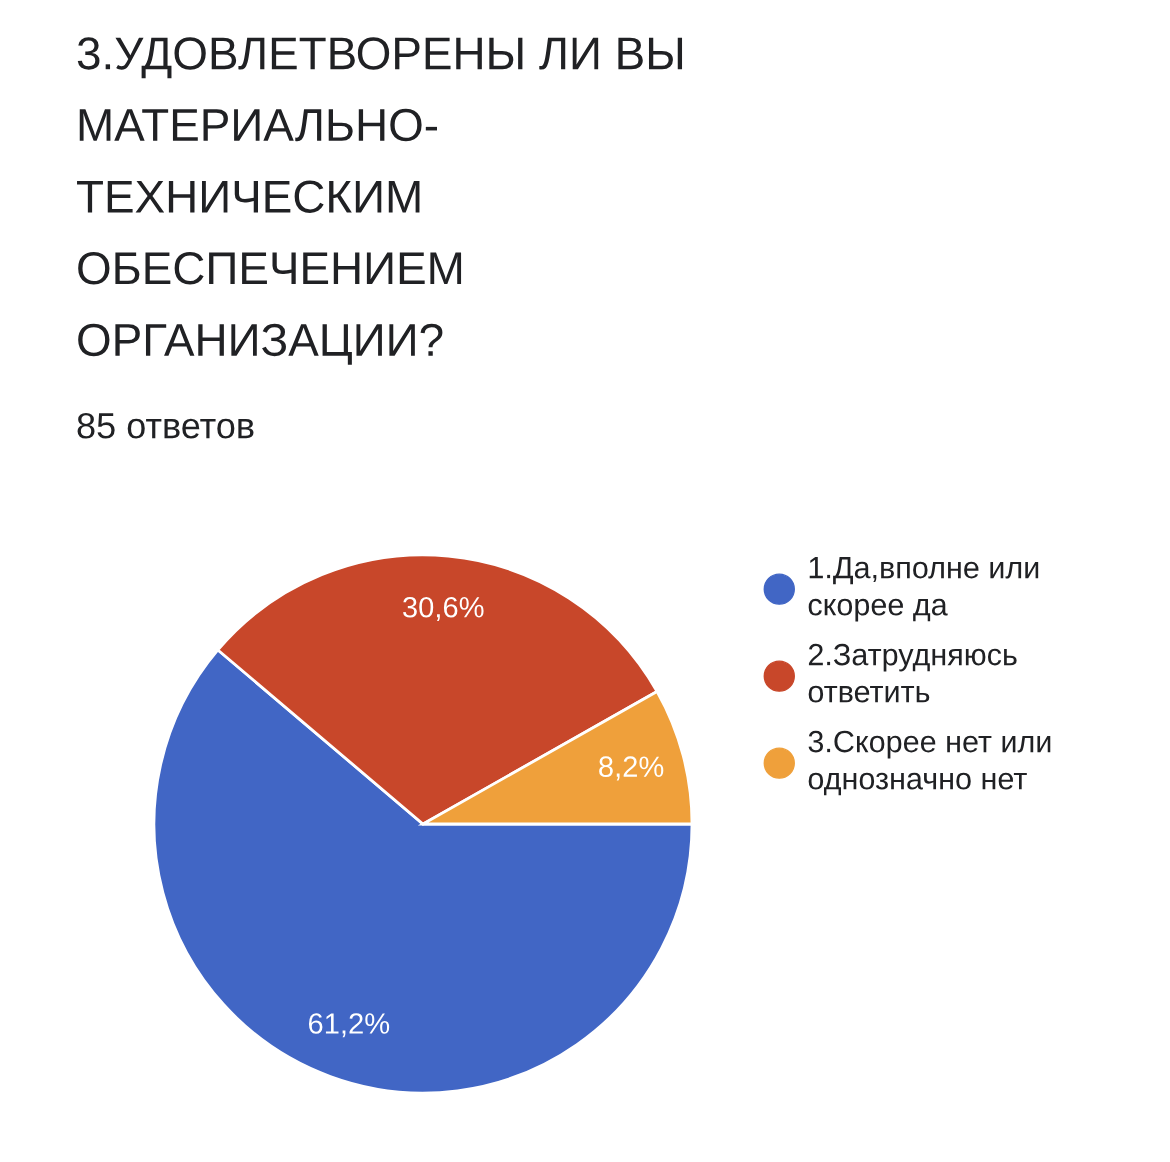  Describe the element at coordinates (631, 768) in the screenshot. I see `data-label: 8,2%` at that location.